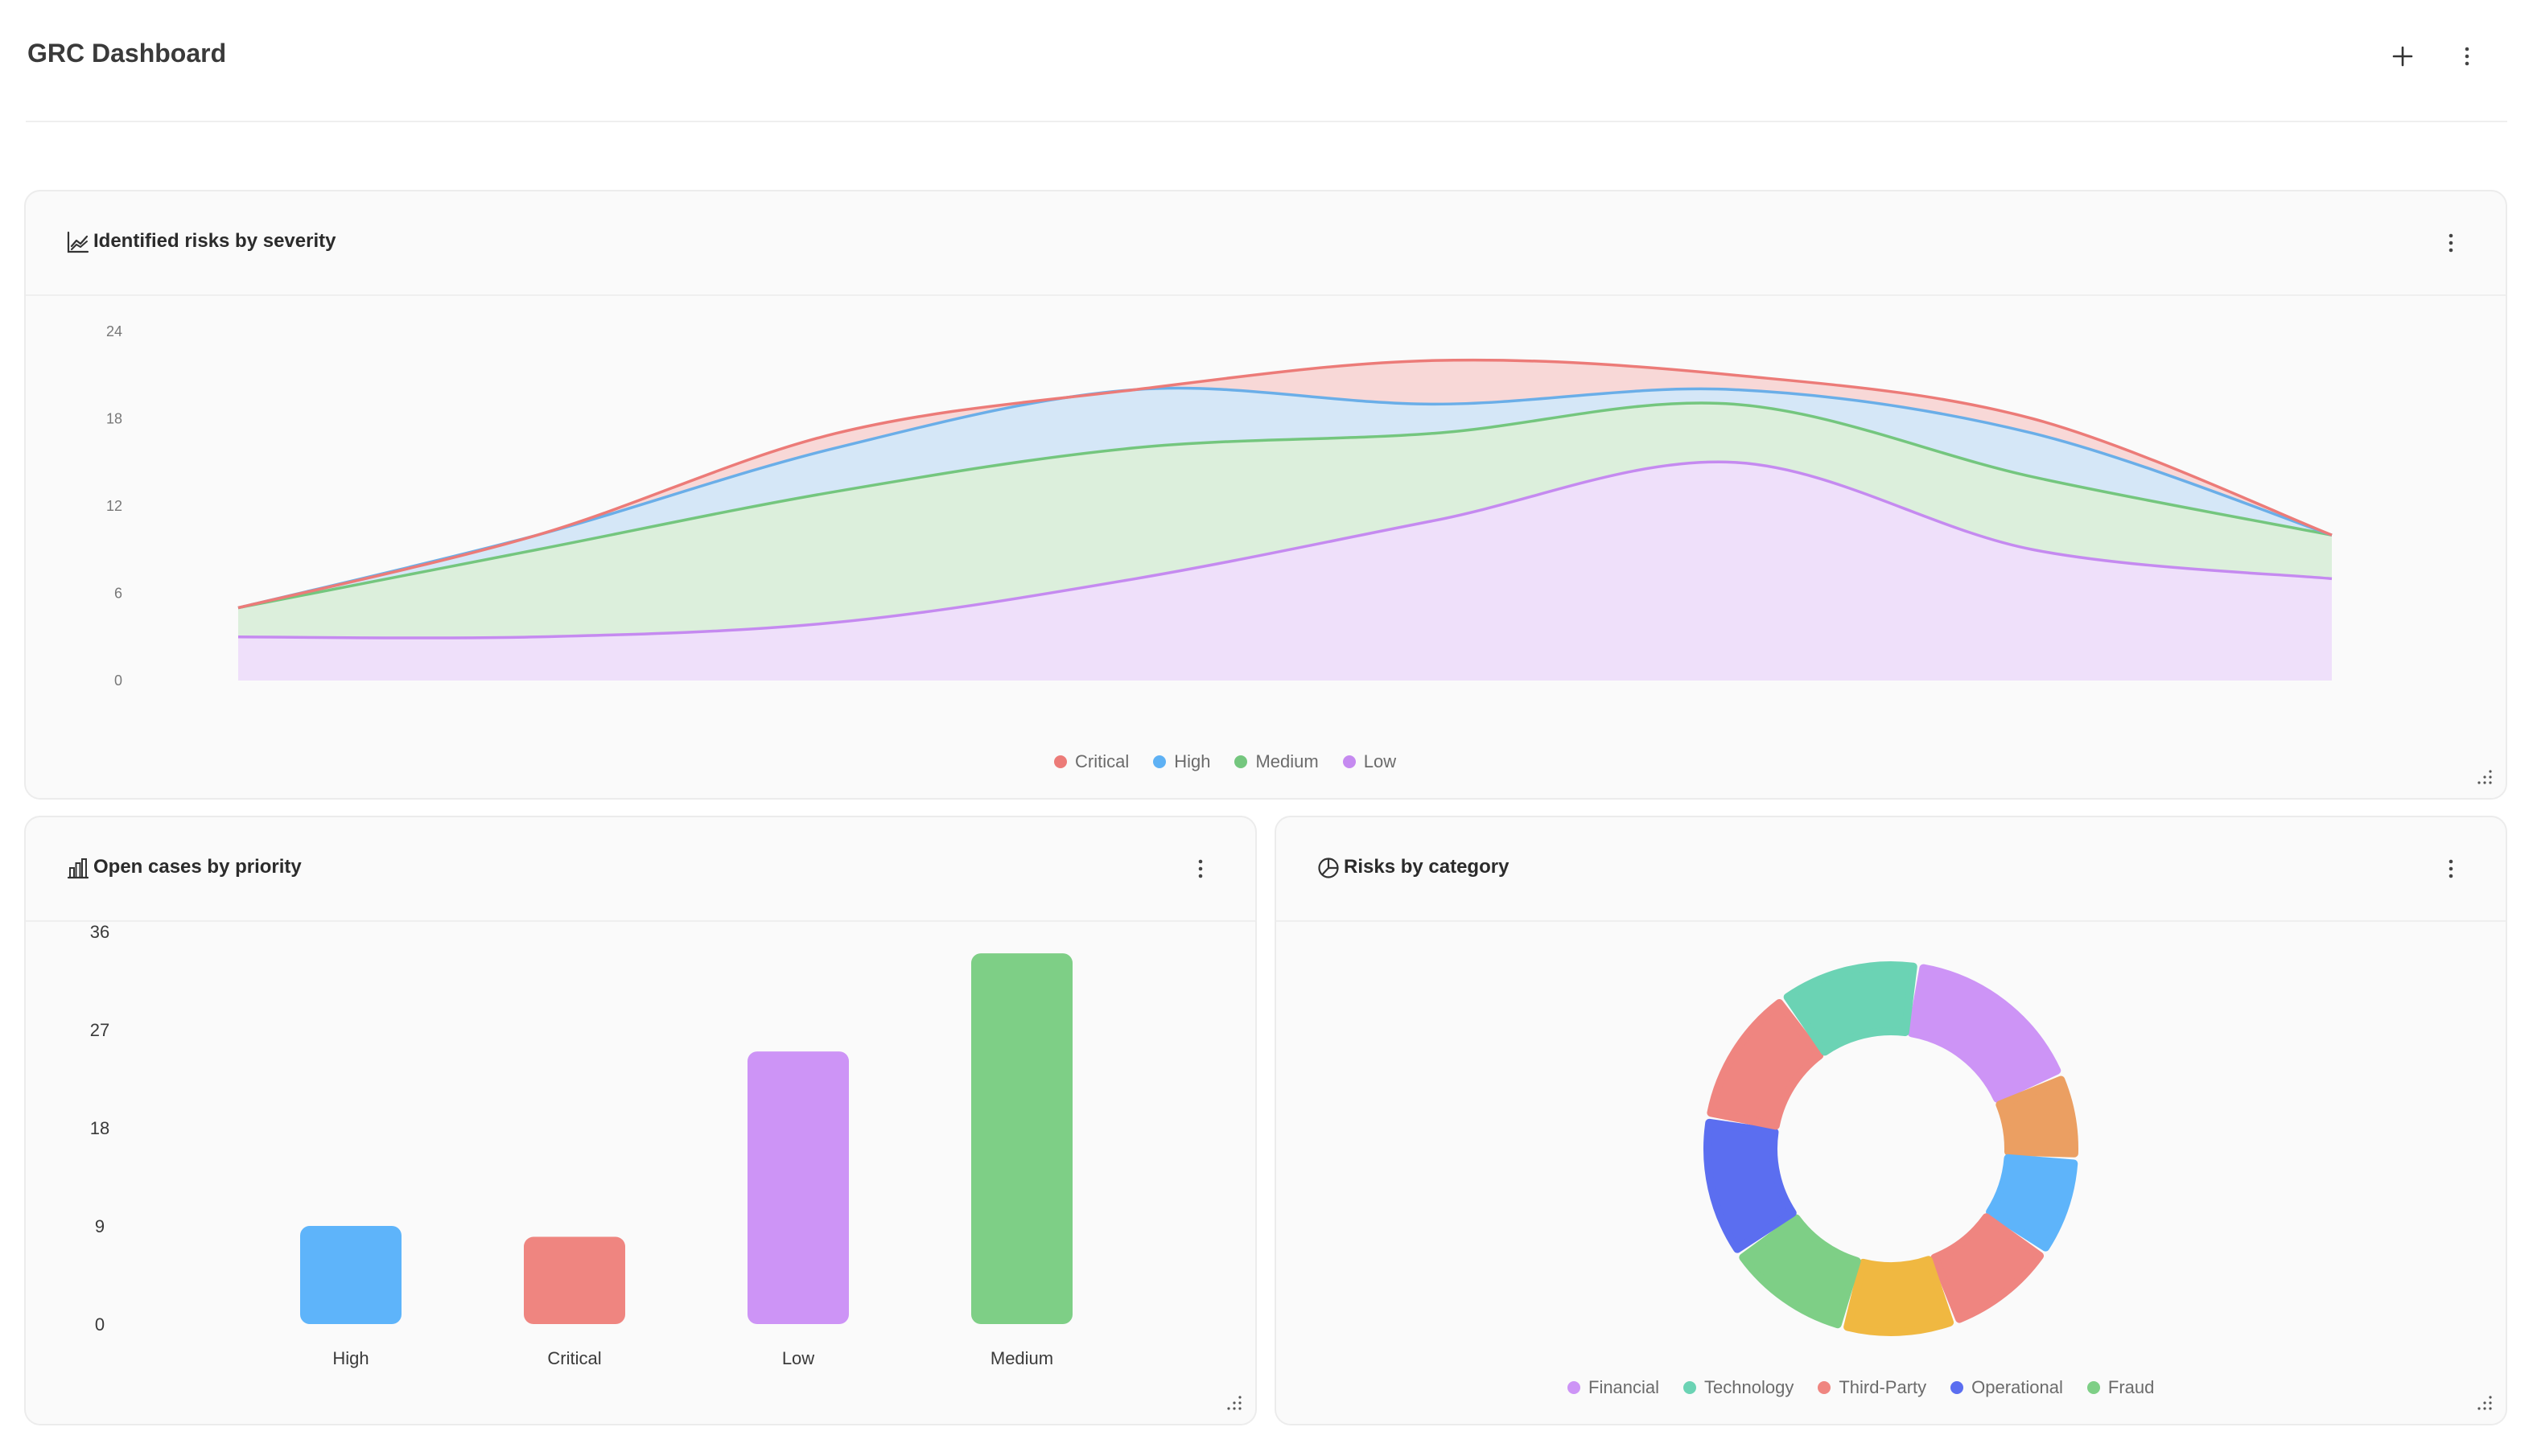 The width and height of the screenshot is (2533, 1456). I want to click on card-title: Risks by category, so click(1427, 867).